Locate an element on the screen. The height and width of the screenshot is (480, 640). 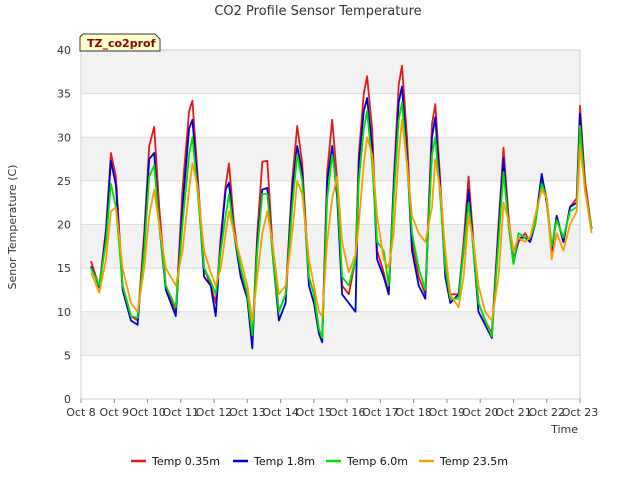
x-tick-label: Oct 22 is located at coordinates (546, 412).